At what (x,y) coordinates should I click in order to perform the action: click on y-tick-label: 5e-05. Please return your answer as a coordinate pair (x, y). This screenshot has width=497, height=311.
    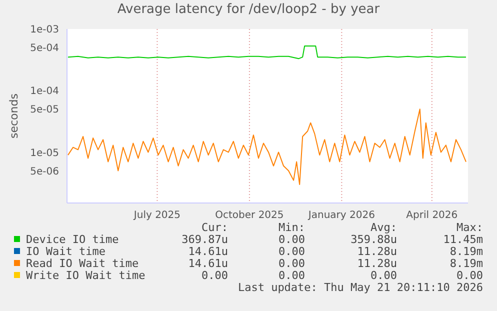
    Looking at the image, I should click on (44, 110).